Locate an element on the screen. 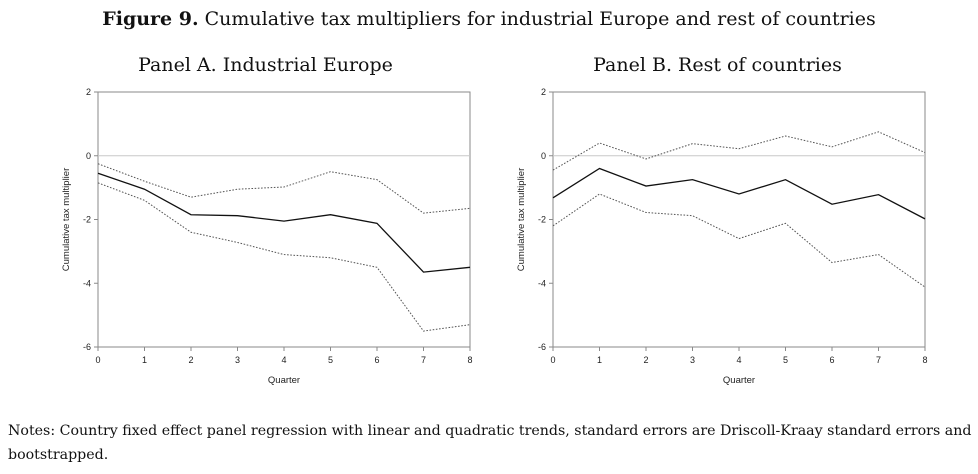 The height and width of the screenshot is (474, 978). panel-b-xtick-label-4: 4 is located at coordinates (738, 360).